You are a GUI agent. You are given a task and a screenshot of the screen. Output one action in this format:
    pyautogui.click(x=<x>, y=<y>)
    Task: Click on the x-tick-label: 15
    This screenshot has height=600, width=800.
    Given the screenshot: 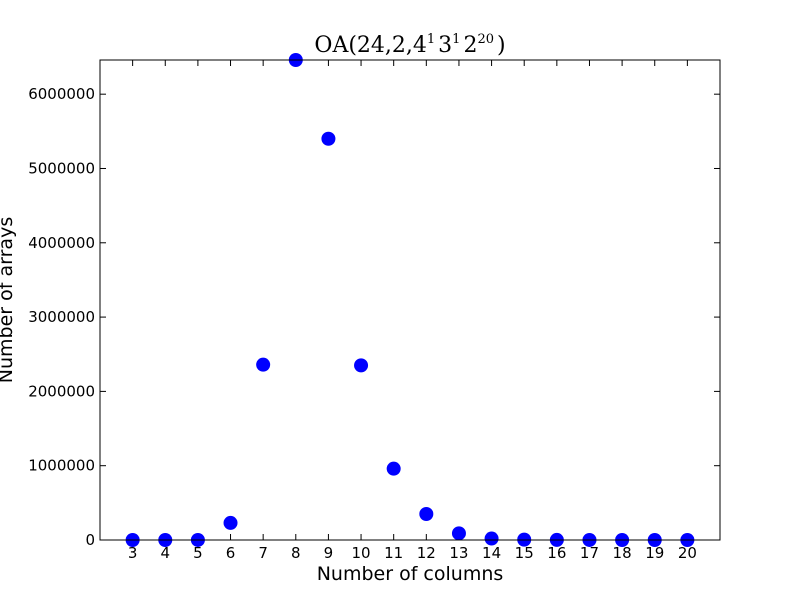 What is the action you would take?
    pyautogui.click(x=524, y=553)
    